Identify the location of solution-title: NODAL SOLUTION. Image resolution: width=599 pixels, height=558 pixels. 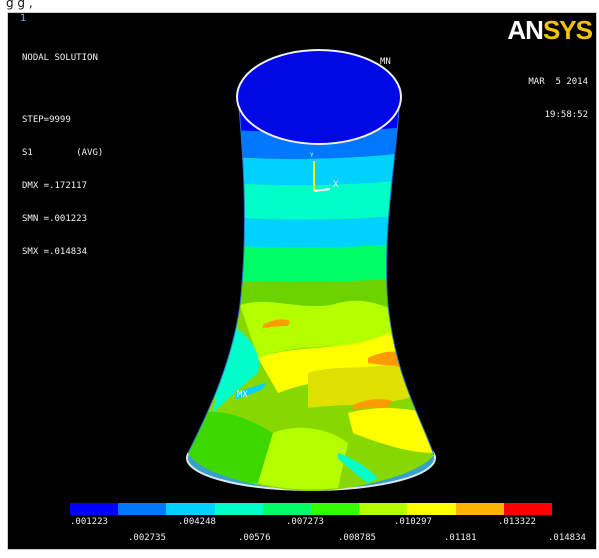
(60, 58).